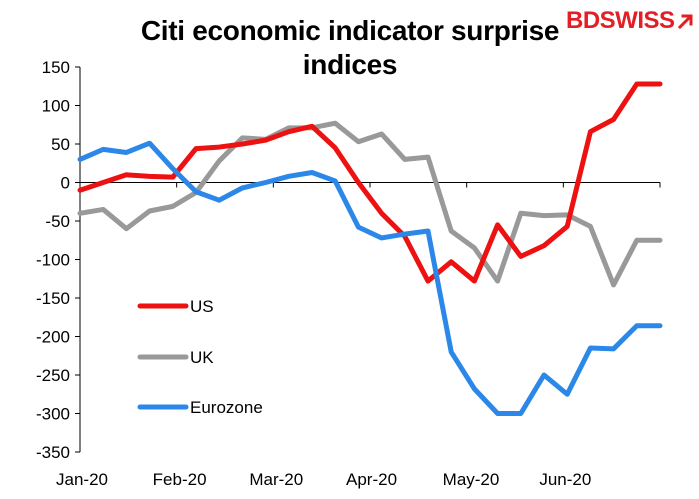 Image resolution: width=699 pixels, height=499 pixels. Describe the element at coordinates (276, 479) in the screenshot. I see `x-tick-label: Mar-20` at that location.